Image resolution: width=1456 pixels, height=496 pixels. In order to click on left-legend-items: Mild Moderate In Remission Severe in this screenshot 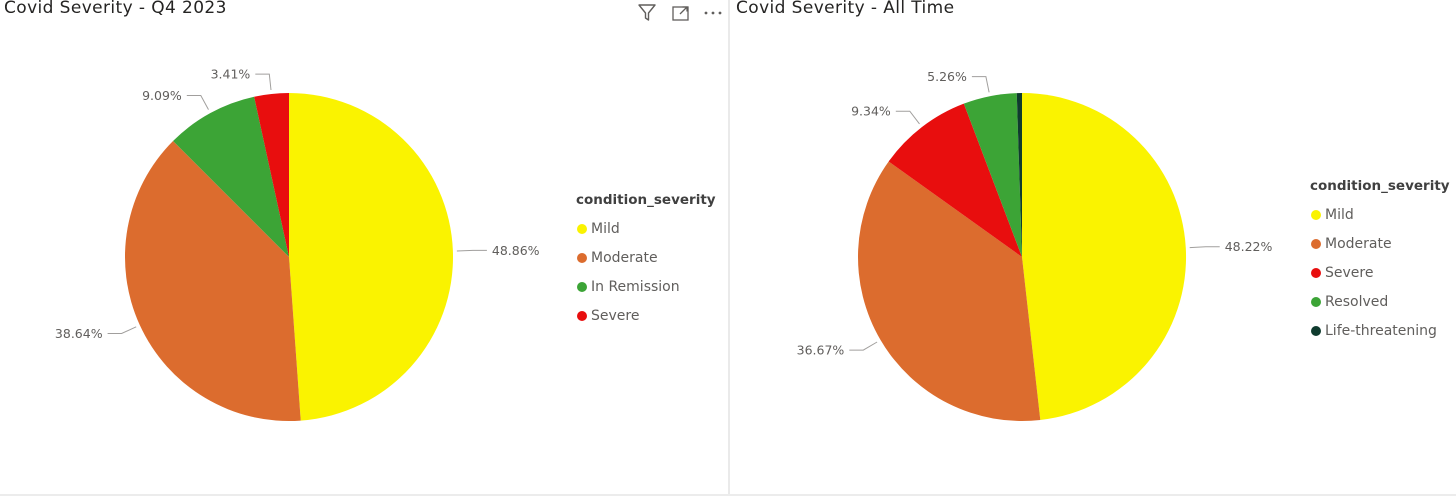, I will do `click(646, 272)`.